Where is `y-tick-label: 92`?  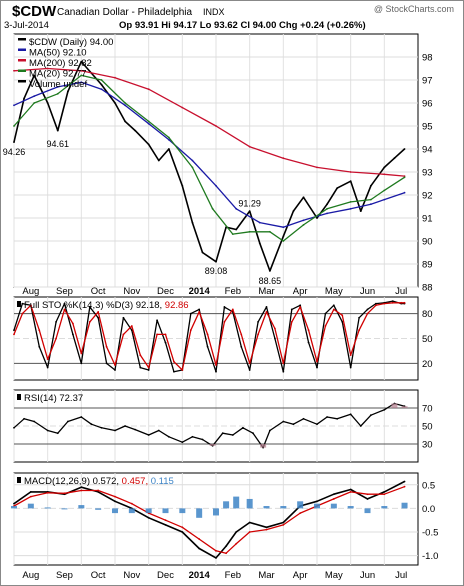
y-tick-label: 92 is located at coordinates (427, 196).